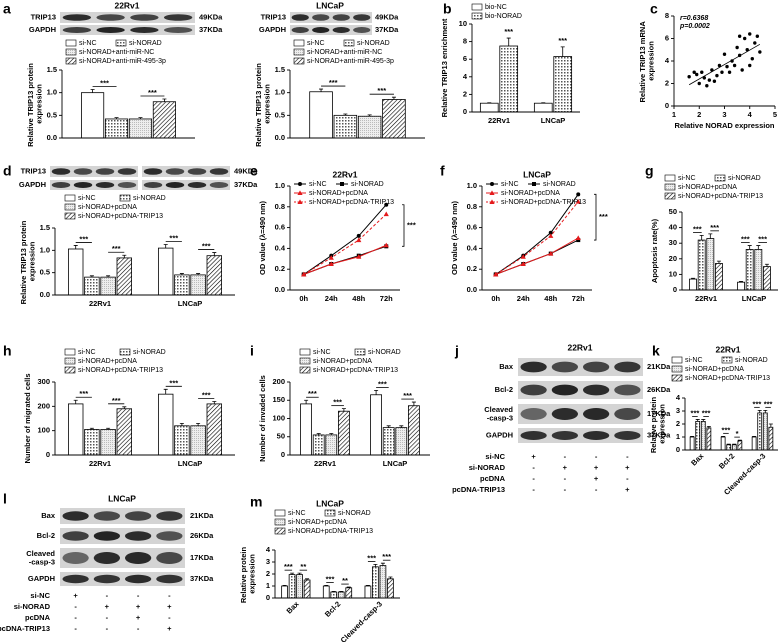  What do you see at coordinates (48, 515) in the screenshot?
I see `protein-label: Bax` at bounding box center [48, 515].